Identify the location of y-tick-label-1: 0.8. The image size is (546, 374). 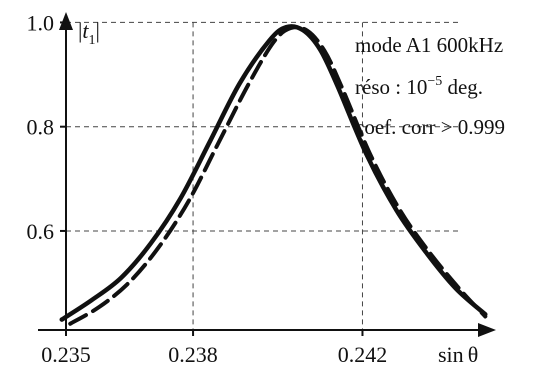
(41, 127).